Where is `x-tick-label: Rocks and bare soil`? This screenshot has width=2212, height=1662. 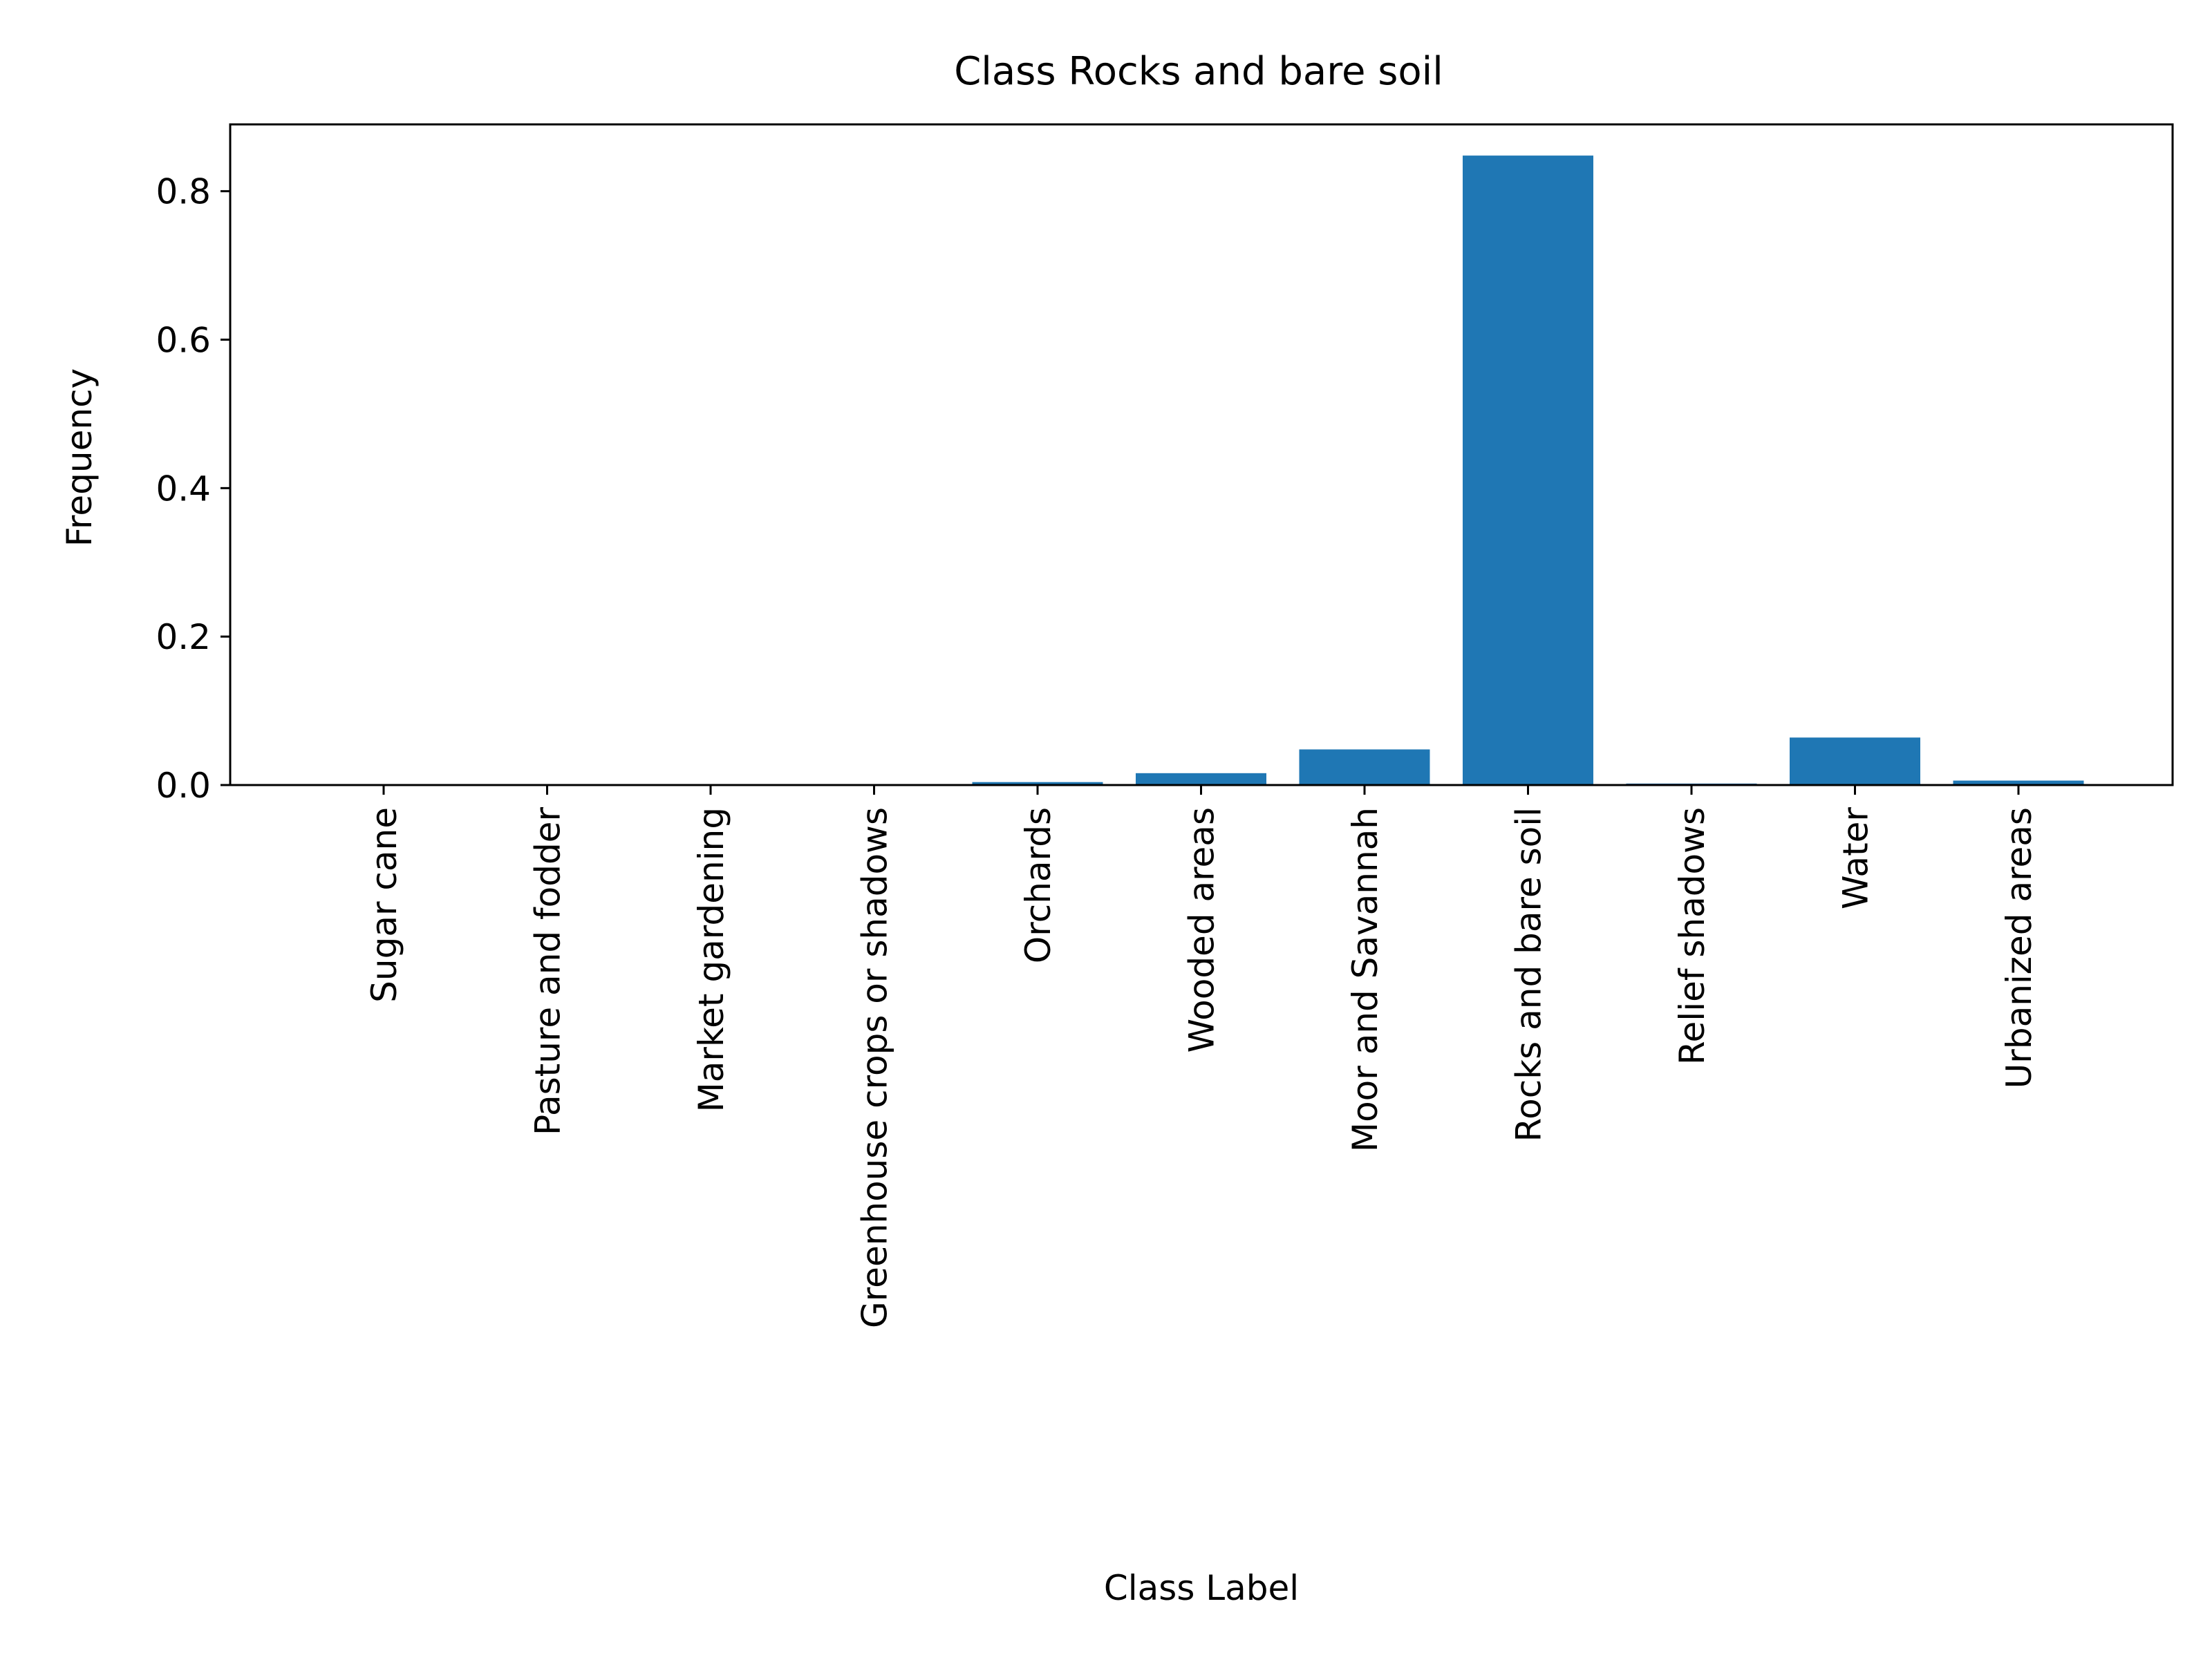 x-tick-label: Rocks and bare soil is located at coordinates (1529, 975).